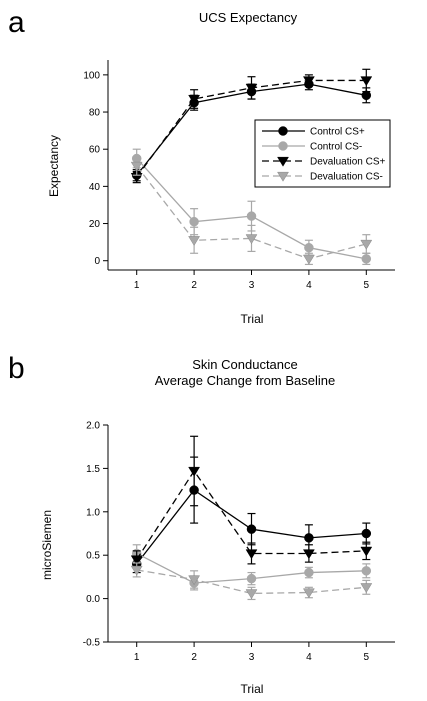 The image size is (427, 701). Describe the element at coordinates (47, 545) in the screenshot. I see `panel-b-ylabel: microSiemen` at that location.